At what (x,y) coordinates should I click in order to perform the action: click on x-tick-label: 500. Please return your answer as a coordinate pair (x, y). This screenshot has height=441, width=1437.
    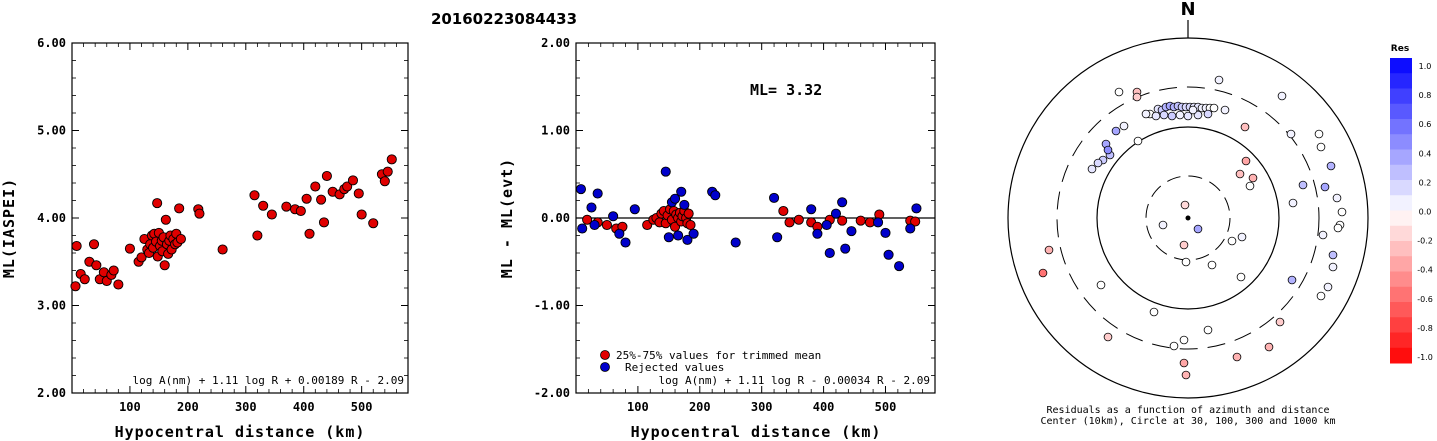
    Looking at the image, I should click on (362, 407).